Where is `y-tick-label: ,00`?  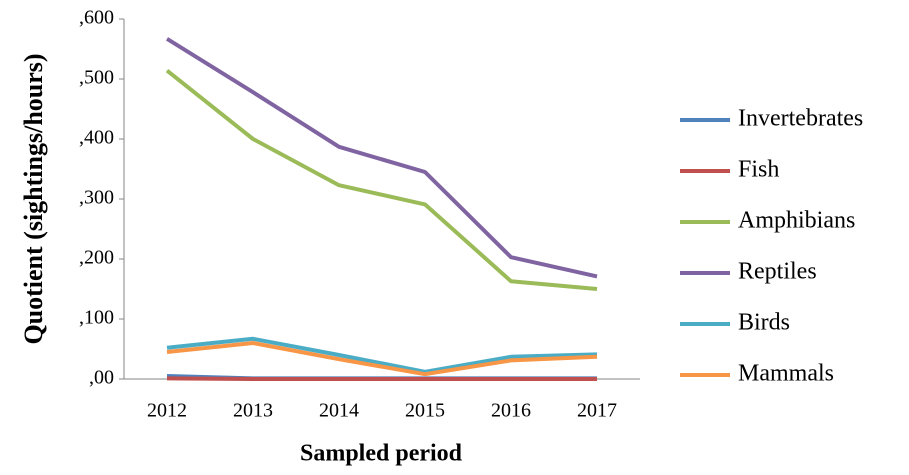
y-tick-label: ,00 is located at coordinates (101, 378).